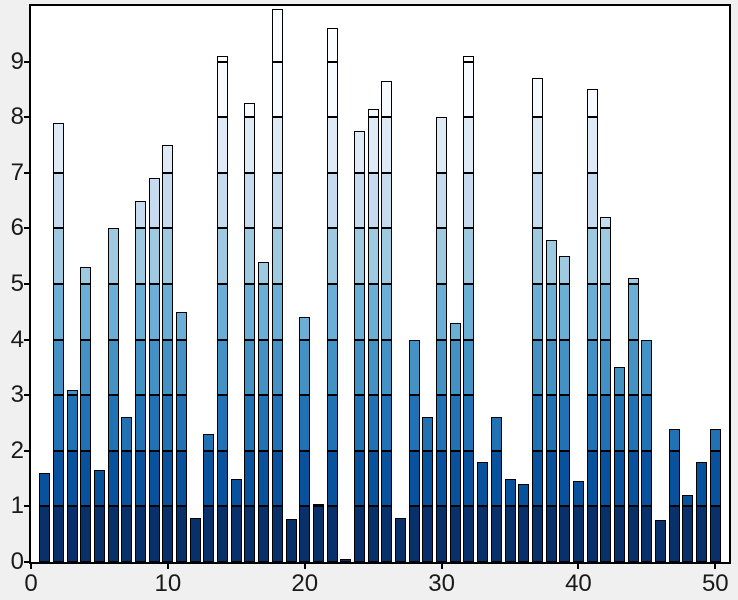 The width and height of the screenshot is (738, 600). What do you see at coordinates (17, 450) in the screenshot?
I see `y-tick-label: 2` at bounding box center [17, 450].